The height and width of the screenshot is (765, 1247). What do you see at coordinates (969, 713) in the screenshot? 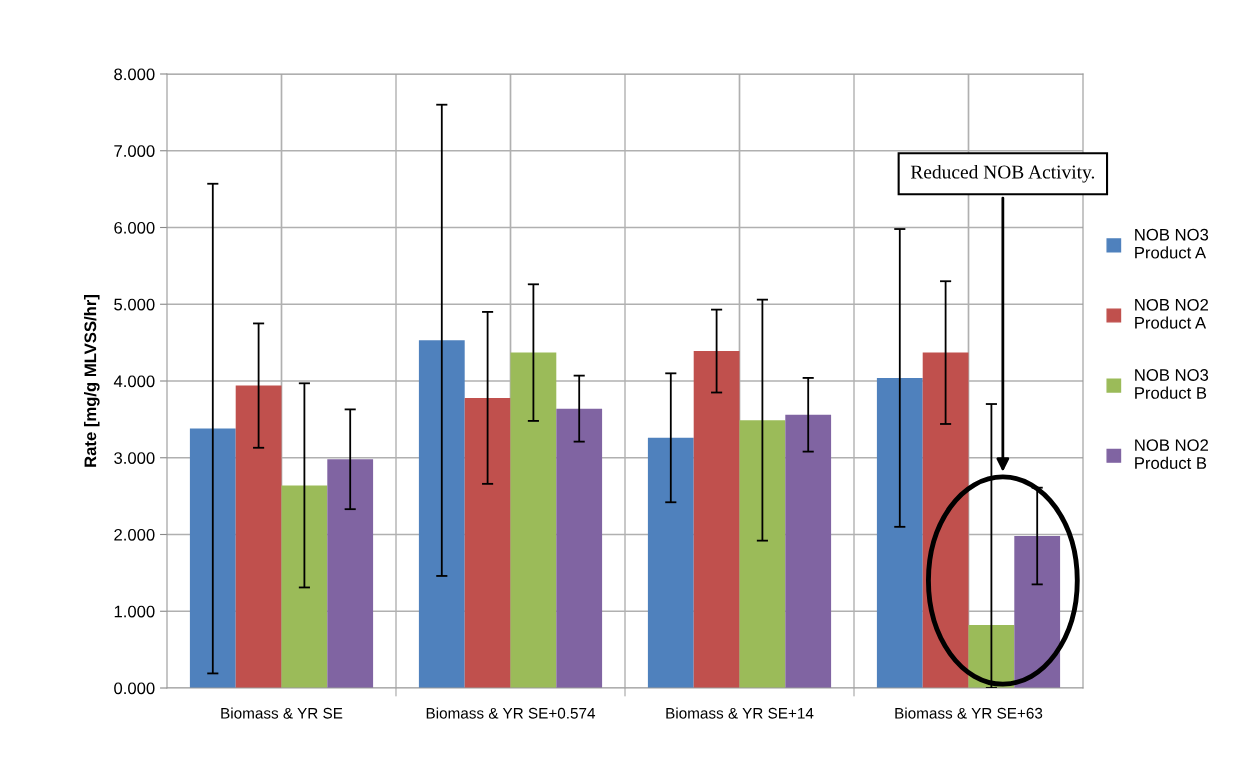
I see `x-tick-label: Biomass & YR SE+63` at bounding box center [969, 713].